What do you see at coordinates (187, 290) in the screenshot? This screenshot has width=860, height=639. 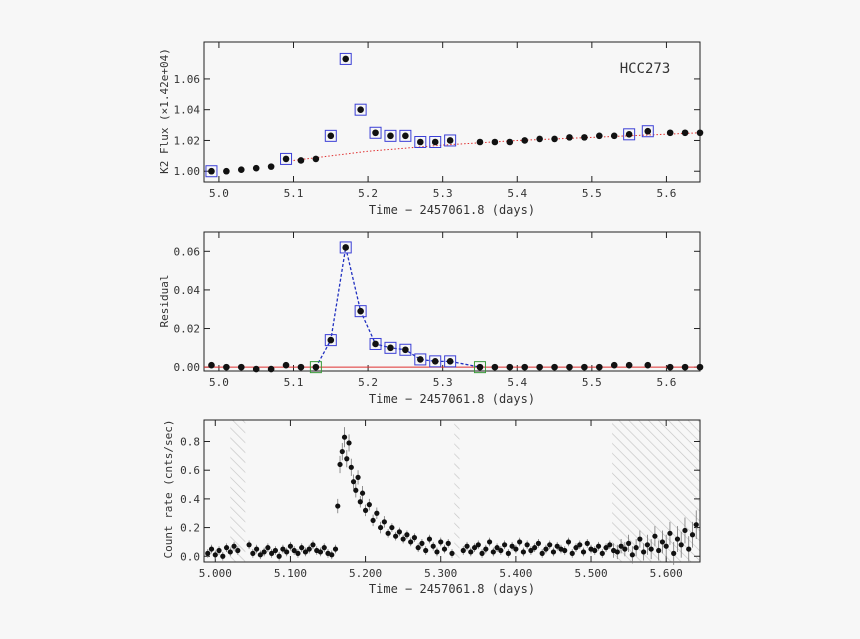 I see `y-tick-label: 0.04` at bounding box center [187, 290].